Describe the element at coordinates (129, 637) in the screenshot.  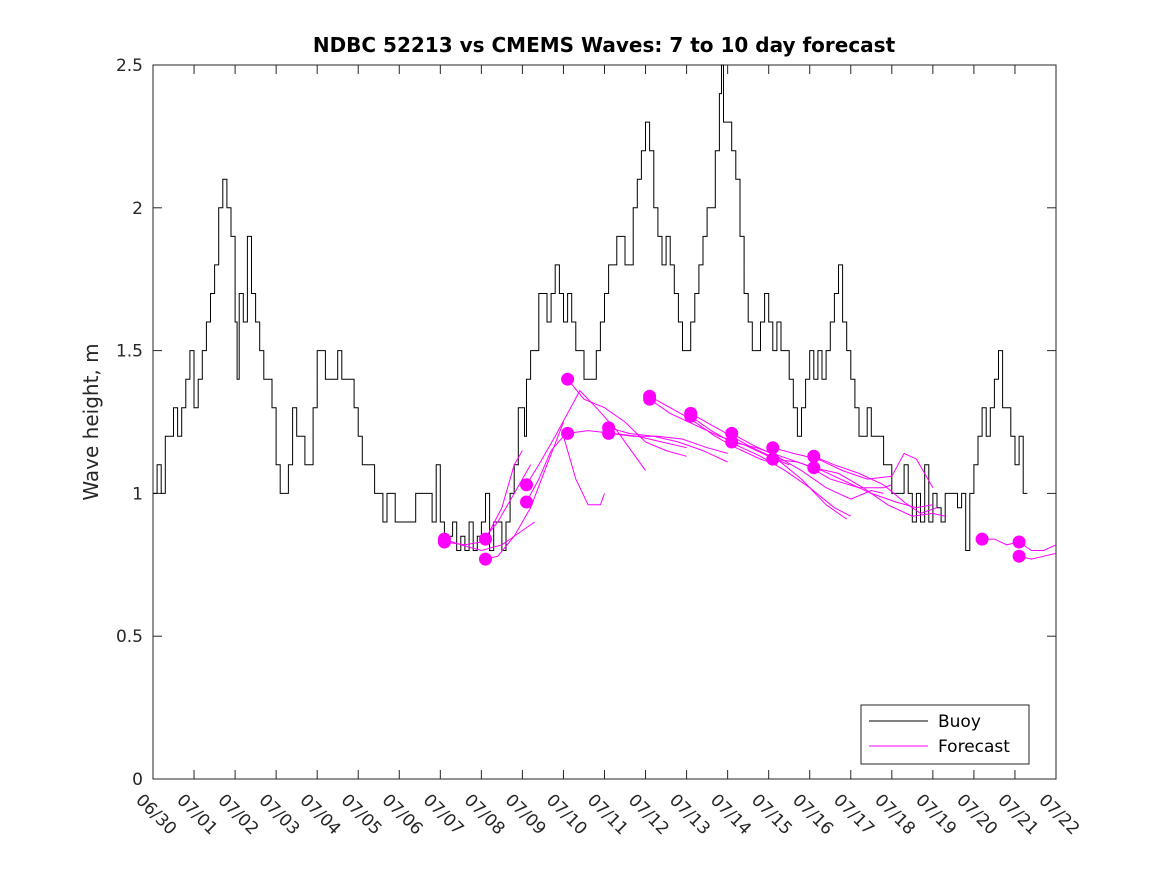
I see `y-tick-label: 0.5` at that location.